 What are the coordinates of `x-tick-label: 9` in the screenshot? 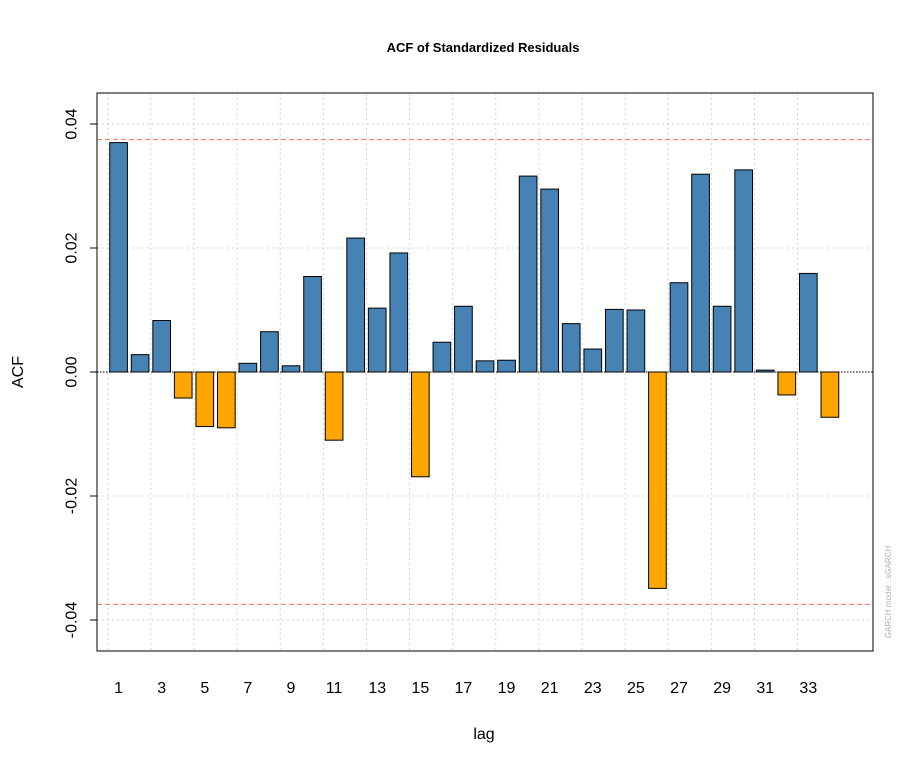 It's located at (291, 688).